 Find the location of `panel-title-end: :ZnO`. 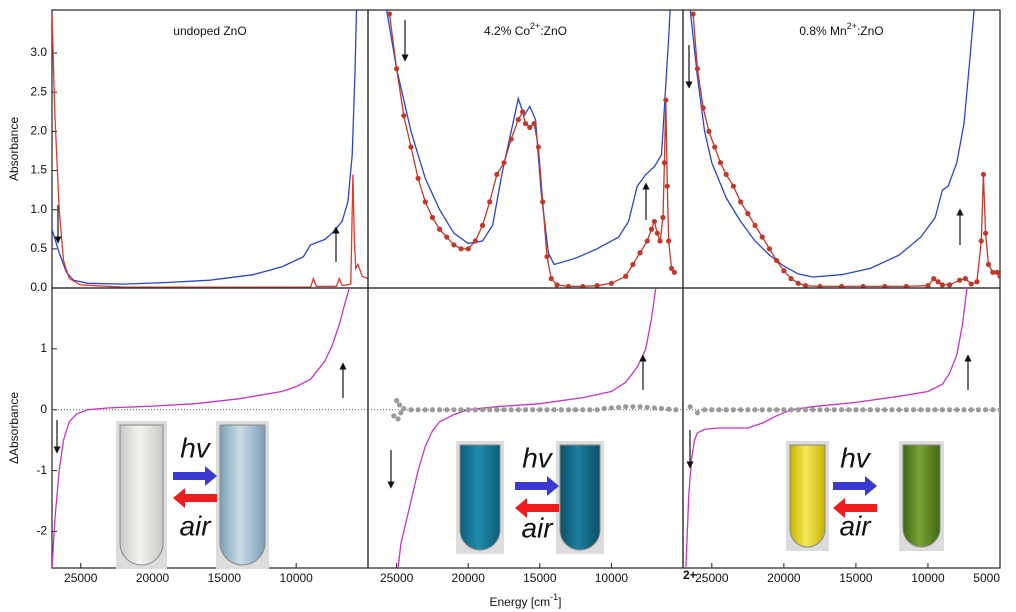

panel-title-end: :ZnO is located at coordinates (870, 31).